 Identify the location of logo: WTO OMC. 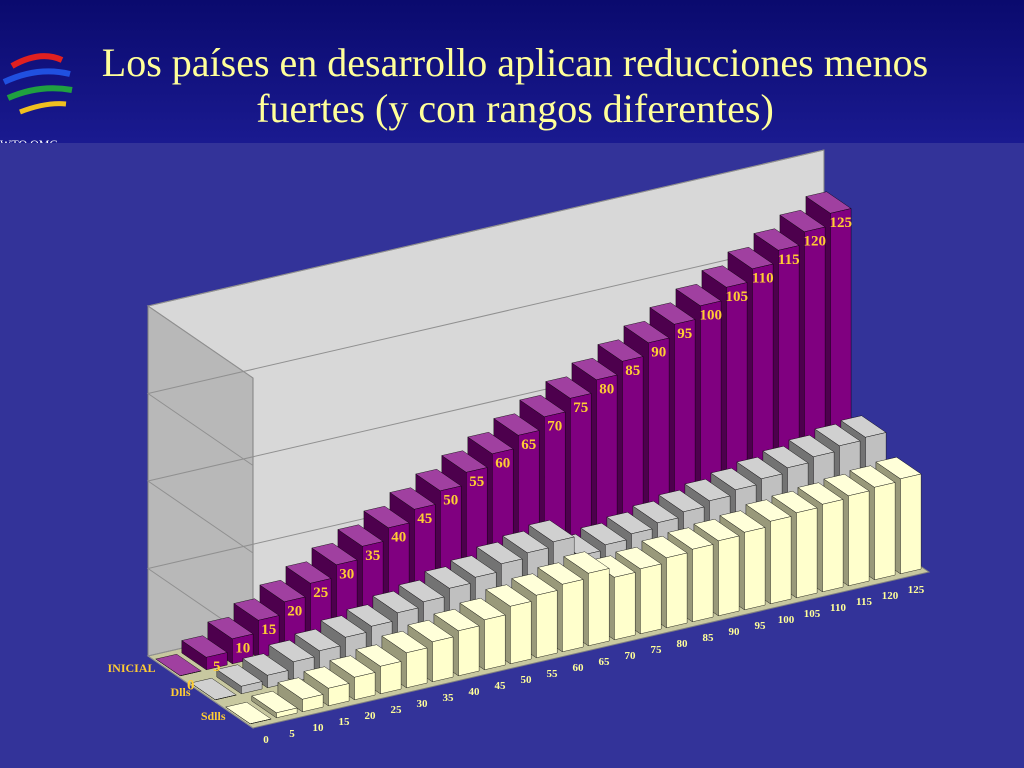
(36, 102).